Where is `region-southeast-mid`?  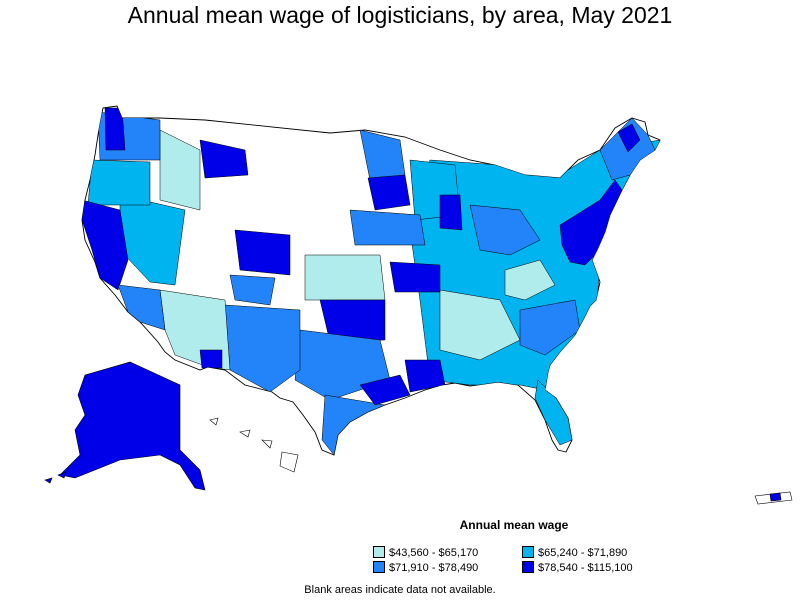
region-southeast-mid is located at coordinates (550, 327).